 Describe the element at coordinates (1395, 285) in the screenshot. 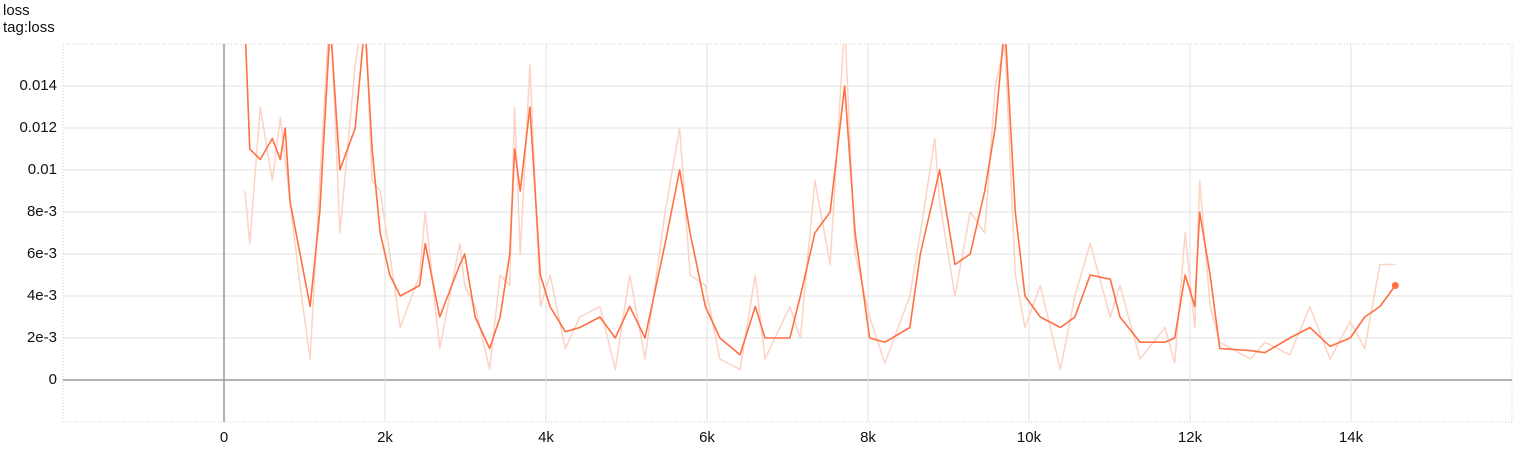

I see `end-point` at that location.